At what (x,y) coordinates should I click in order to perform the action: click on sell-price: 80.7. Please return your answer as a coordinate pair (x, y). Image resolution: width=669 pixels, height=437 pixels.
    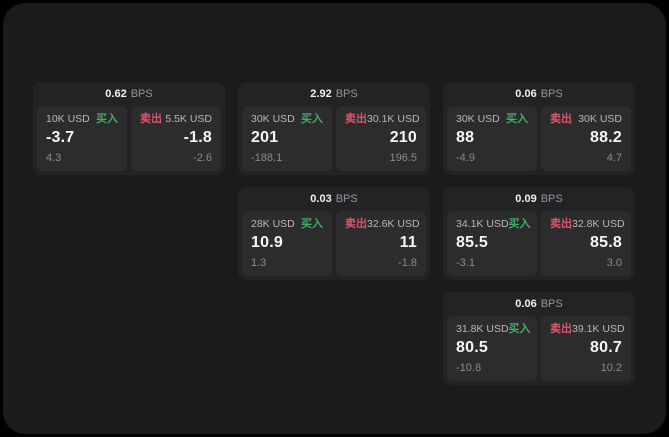
    Looking at the image, I should click on (606, 347).